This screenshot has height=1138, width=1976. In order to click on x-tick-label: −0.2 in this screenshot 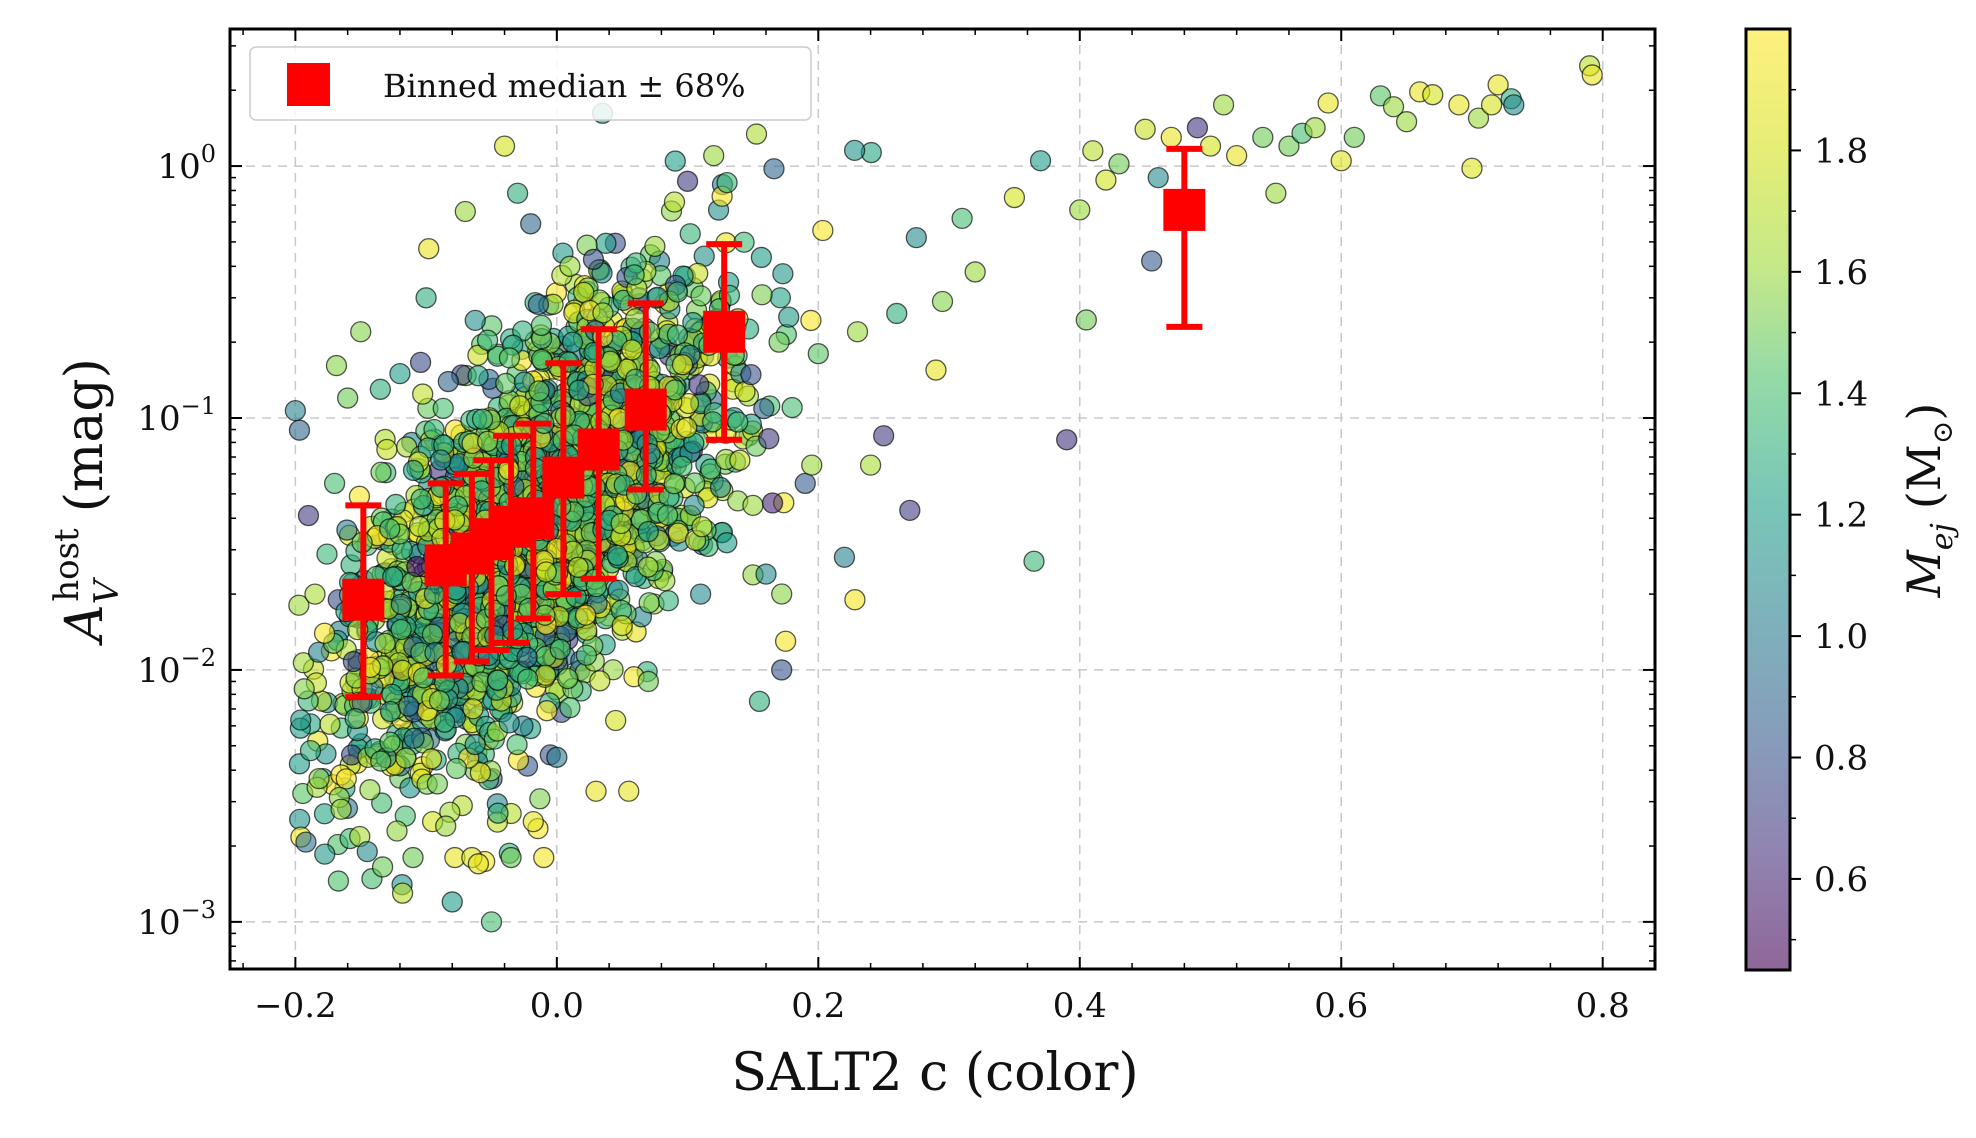, I will do `click(295, 1006)`.